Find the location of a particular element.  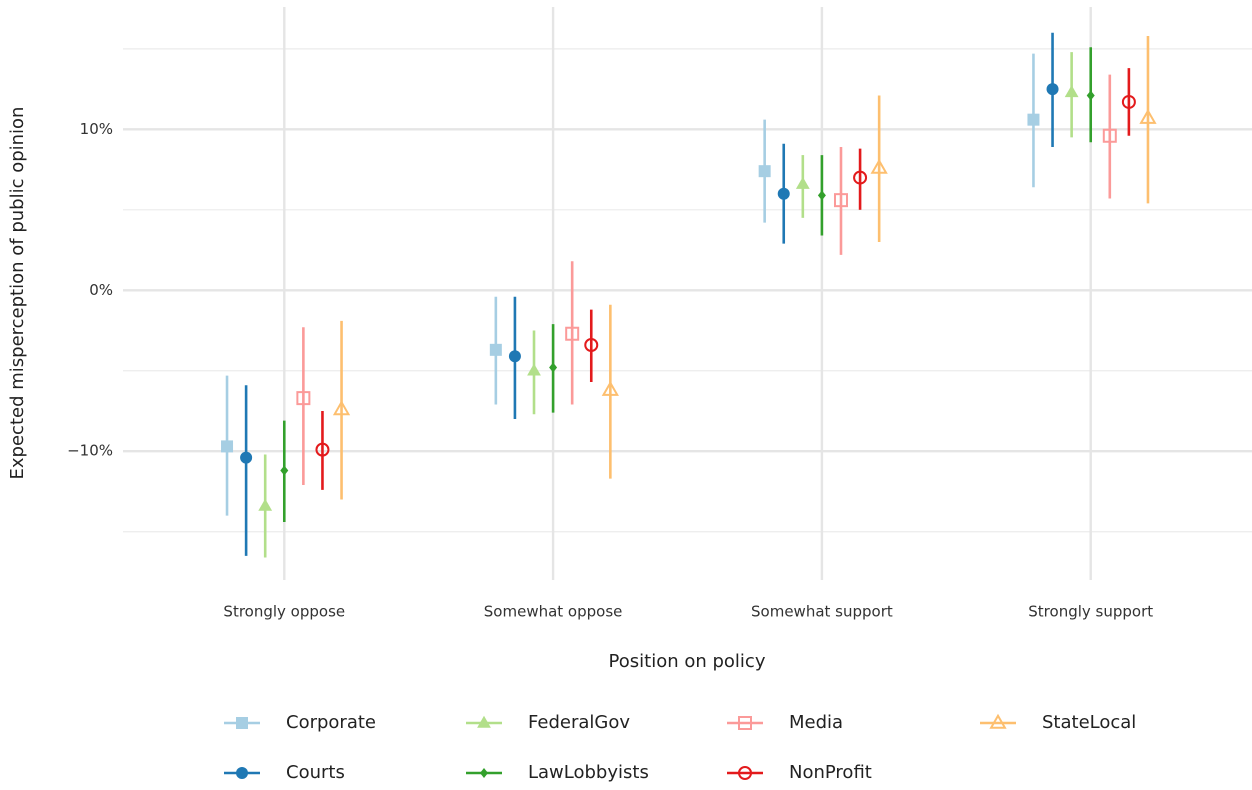

x-tick-label: Somewhat oppose is located at coordinates (553, 612).